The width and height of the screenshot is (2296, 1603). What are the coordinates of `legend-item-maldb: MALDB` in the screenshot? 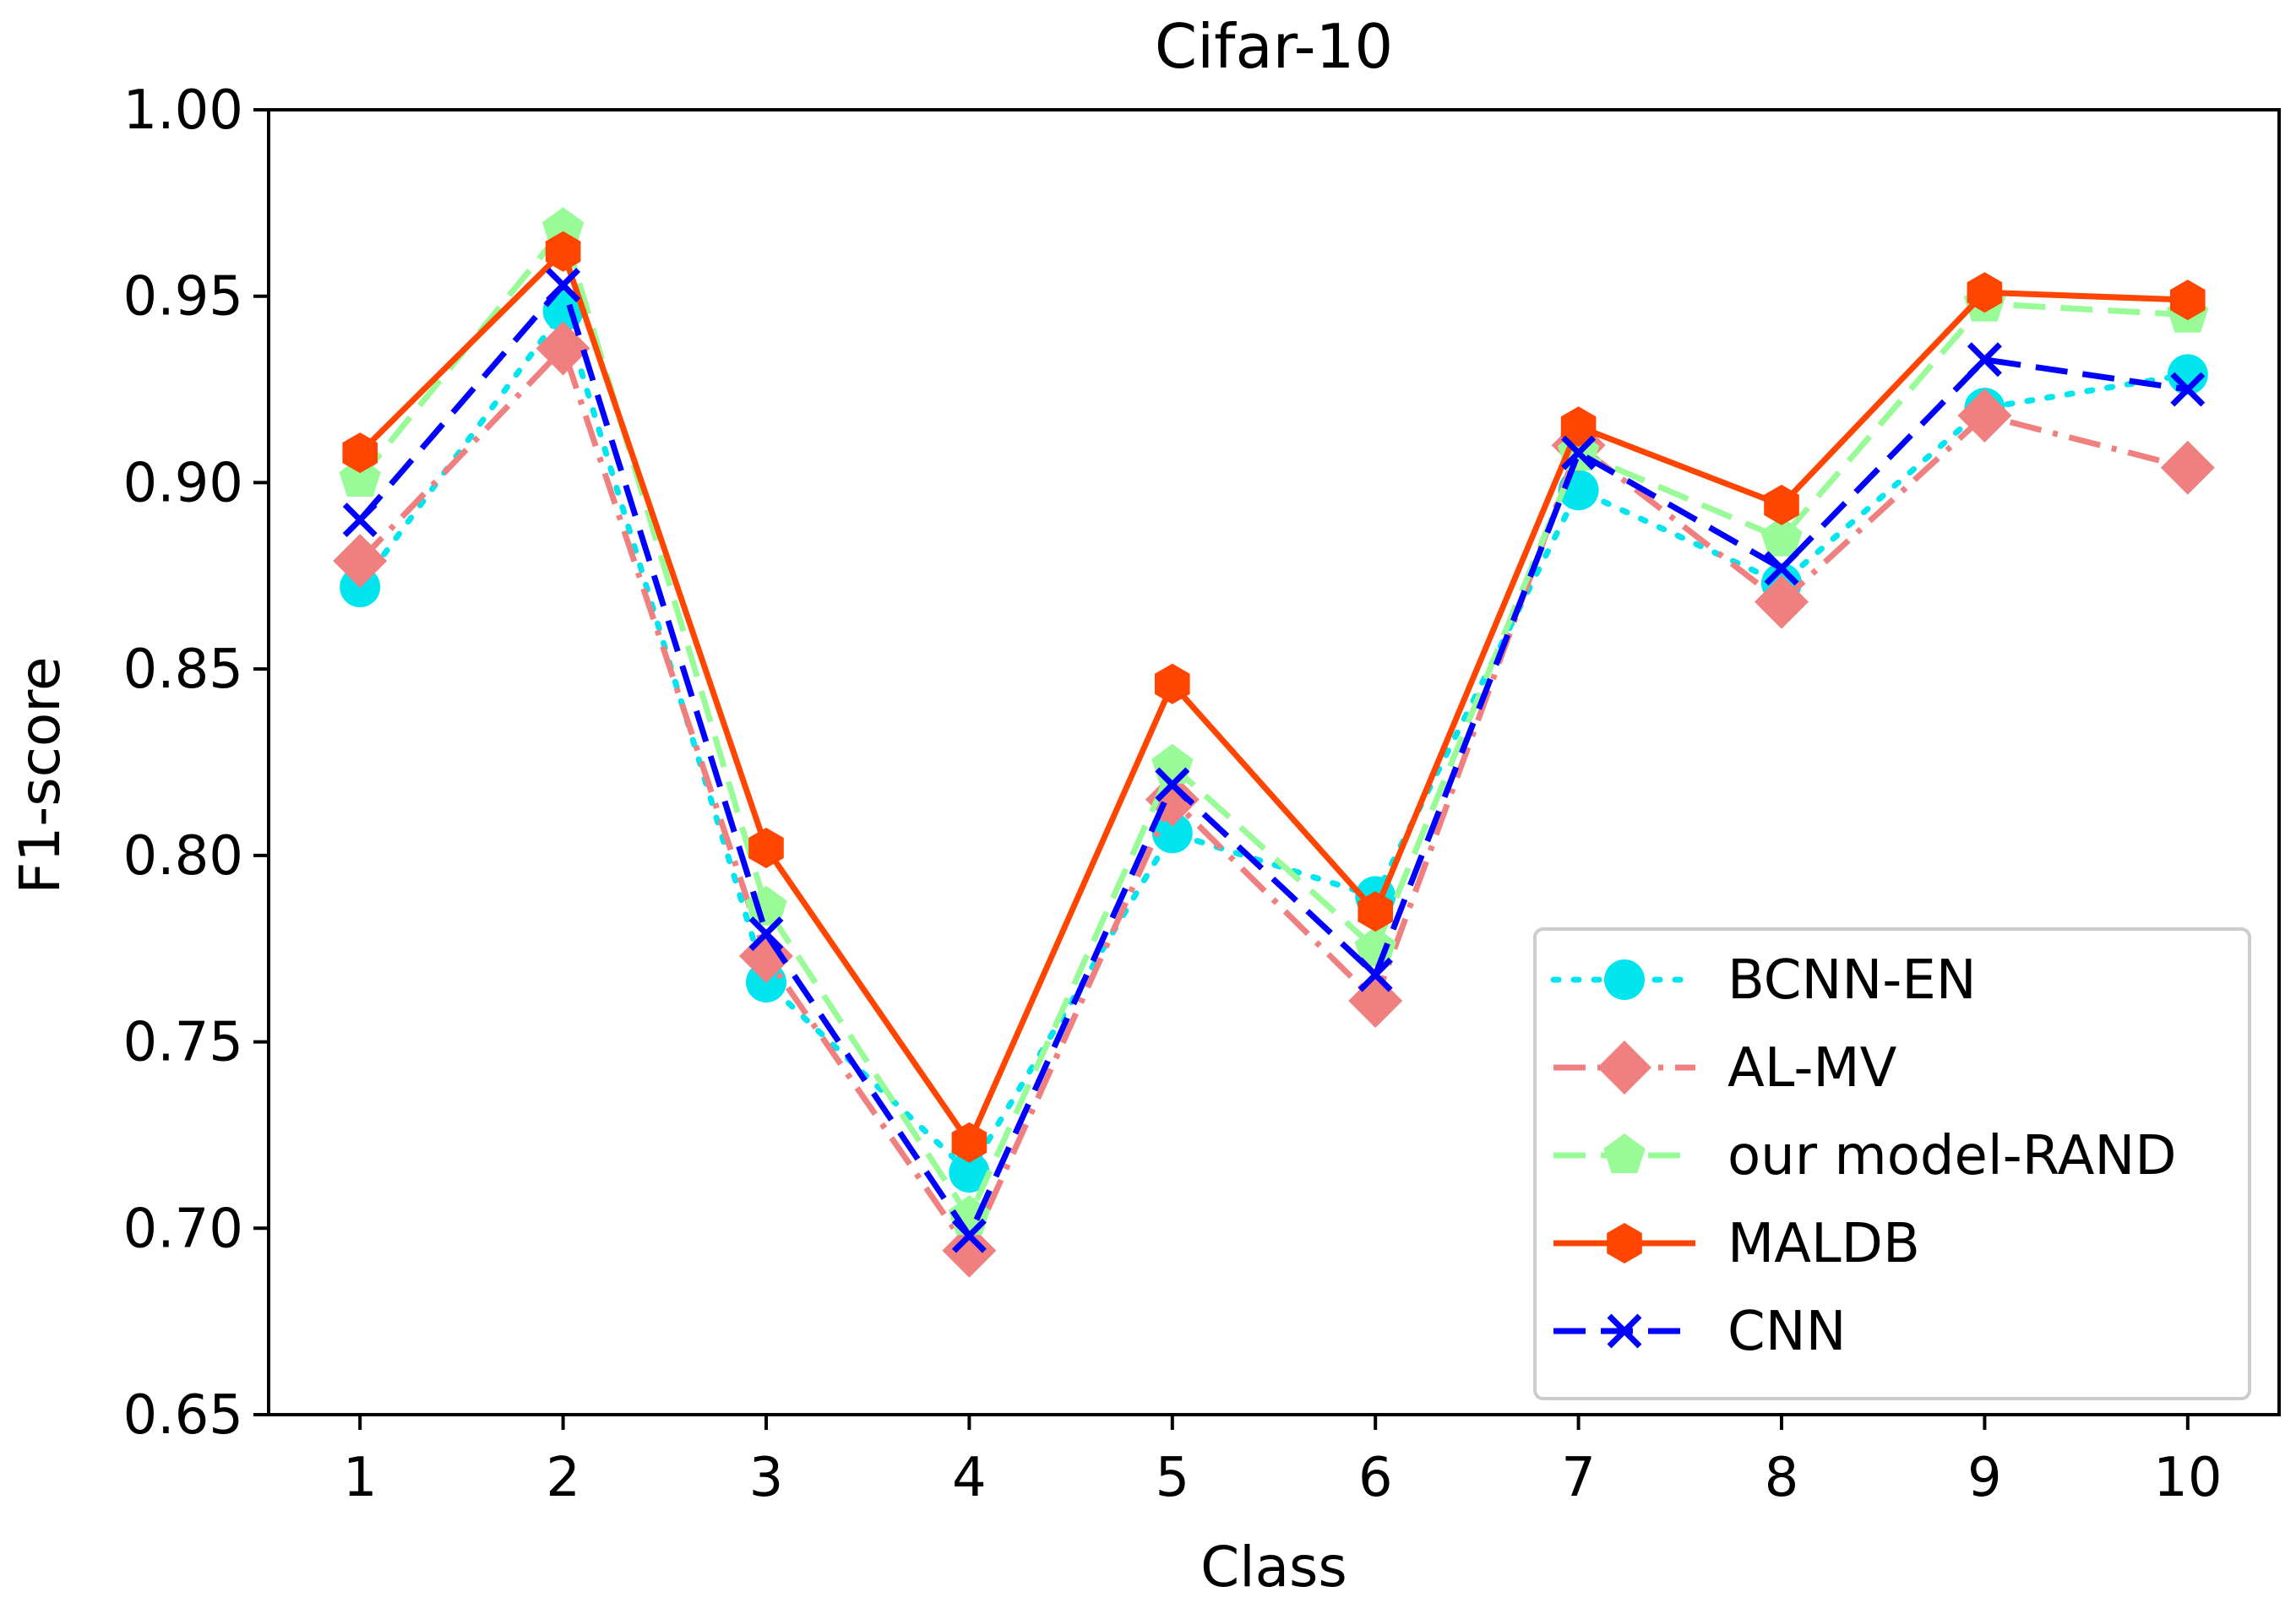 It's located at (1736, 1244).